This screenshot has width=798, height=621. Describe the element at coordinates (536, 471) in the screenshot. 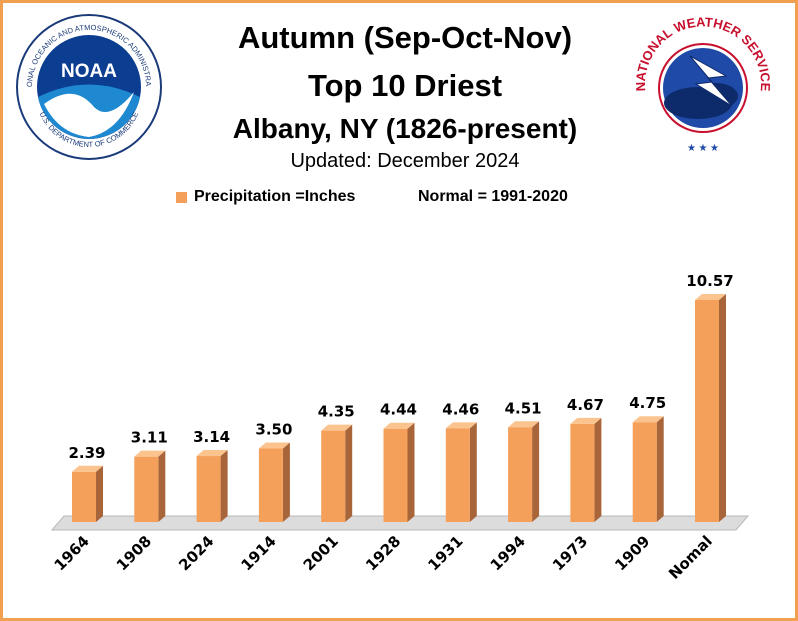

I see `bar-side-1994` at that location.